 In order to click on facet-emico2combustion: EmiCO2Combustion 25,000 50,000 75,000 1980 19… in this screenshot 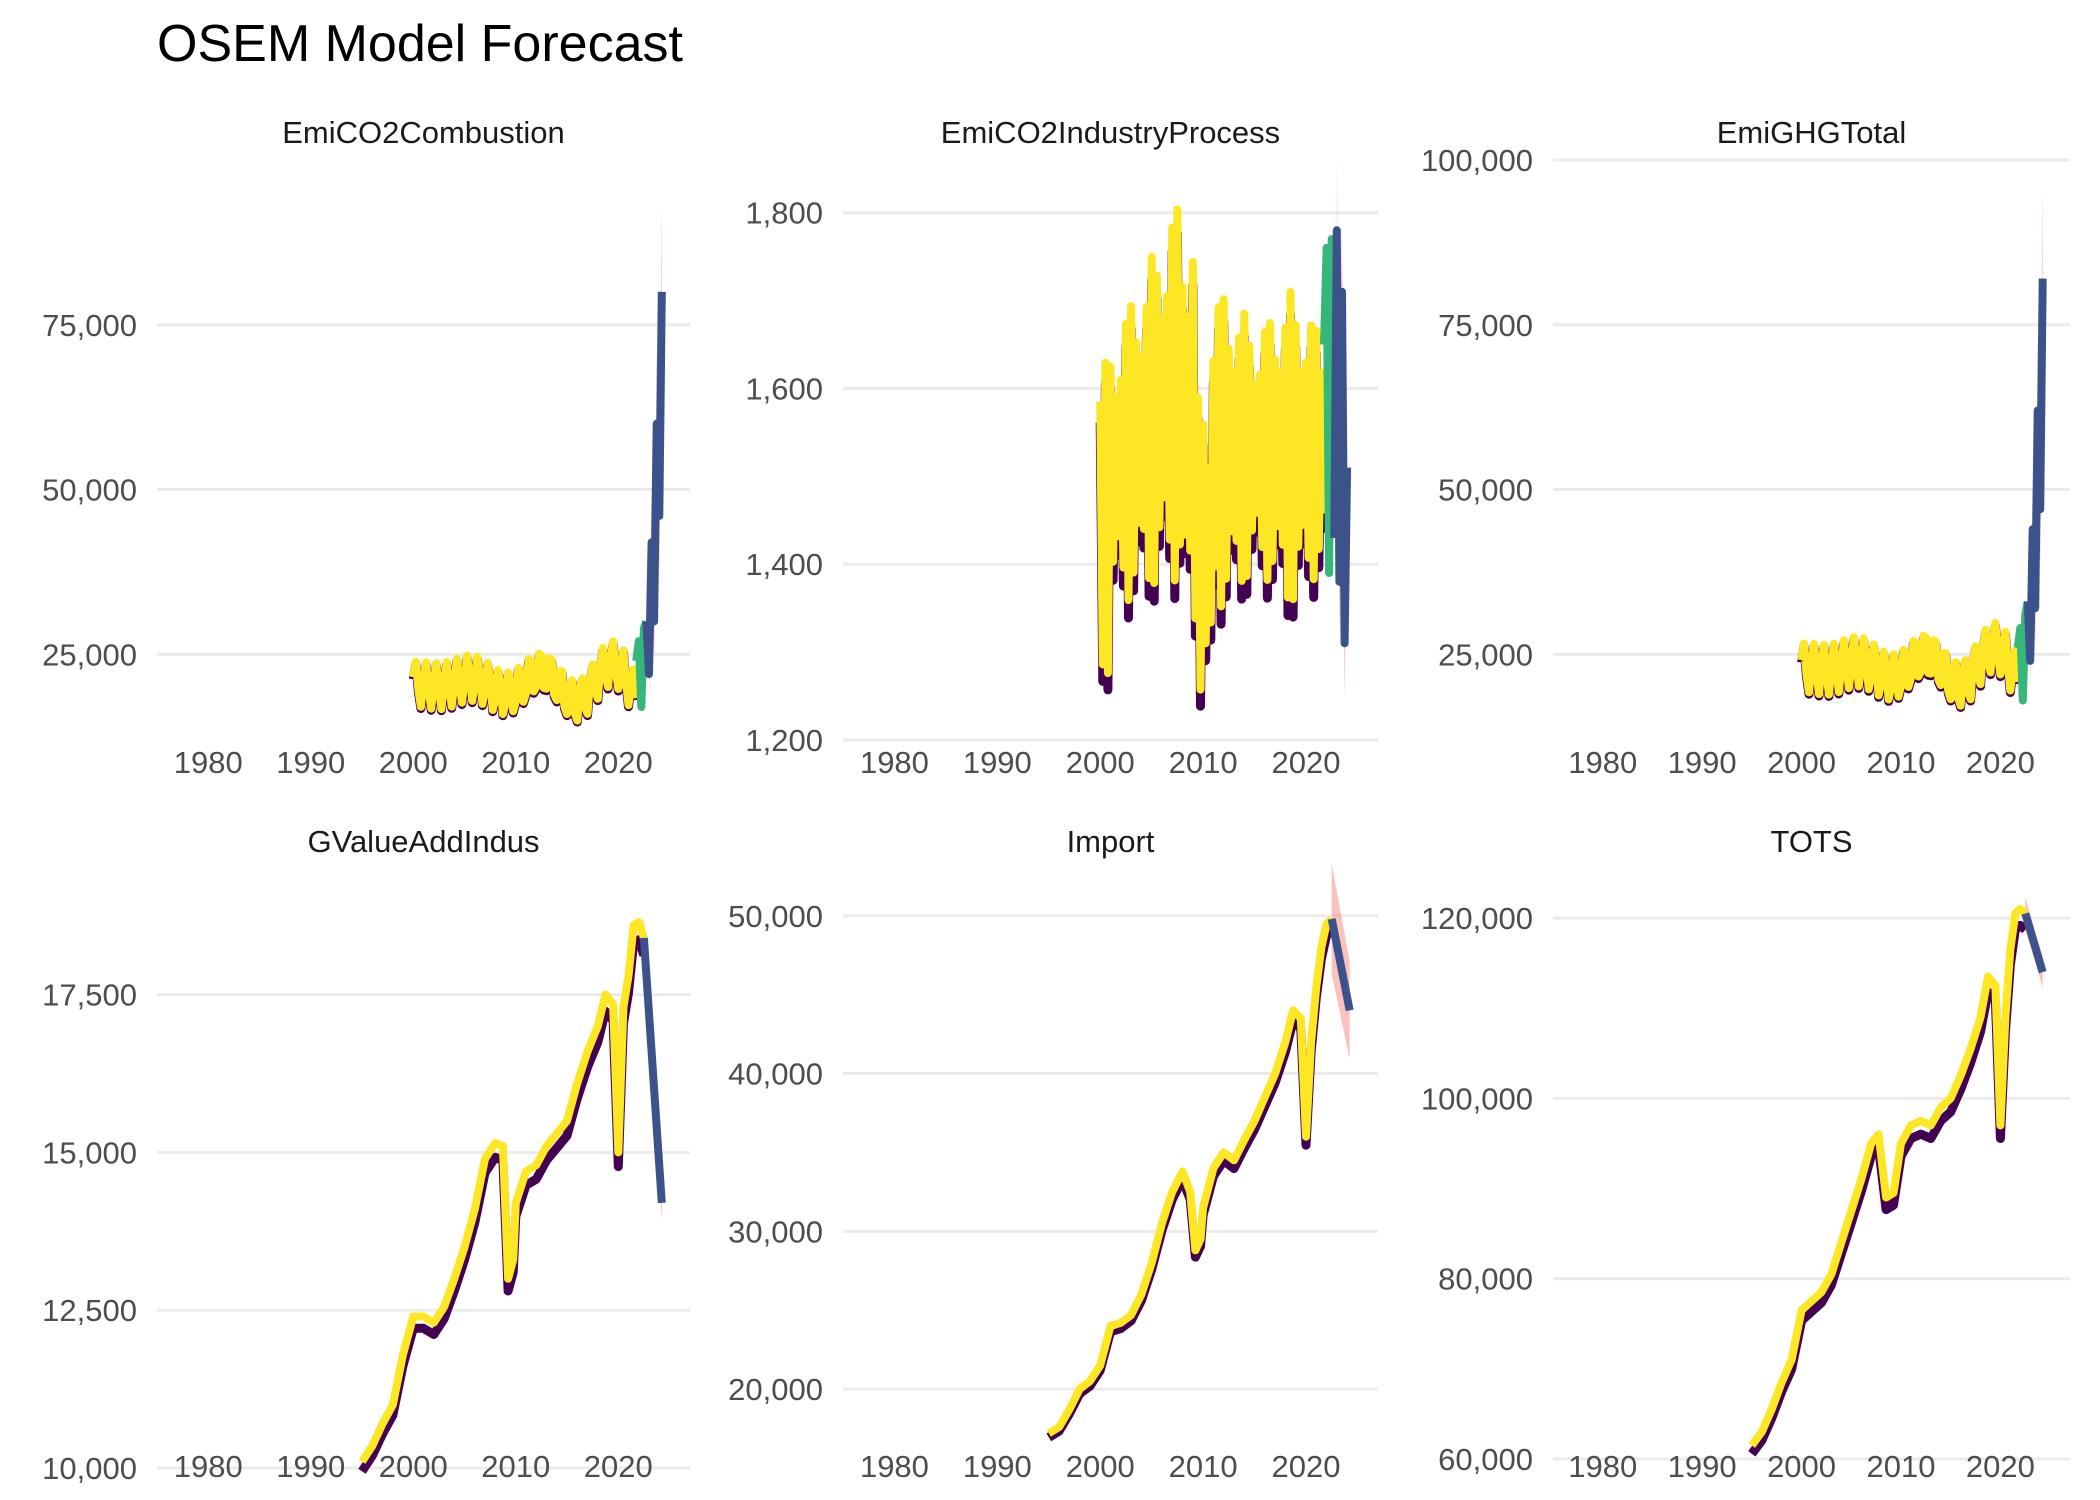, I will do `click(366, 447)`.